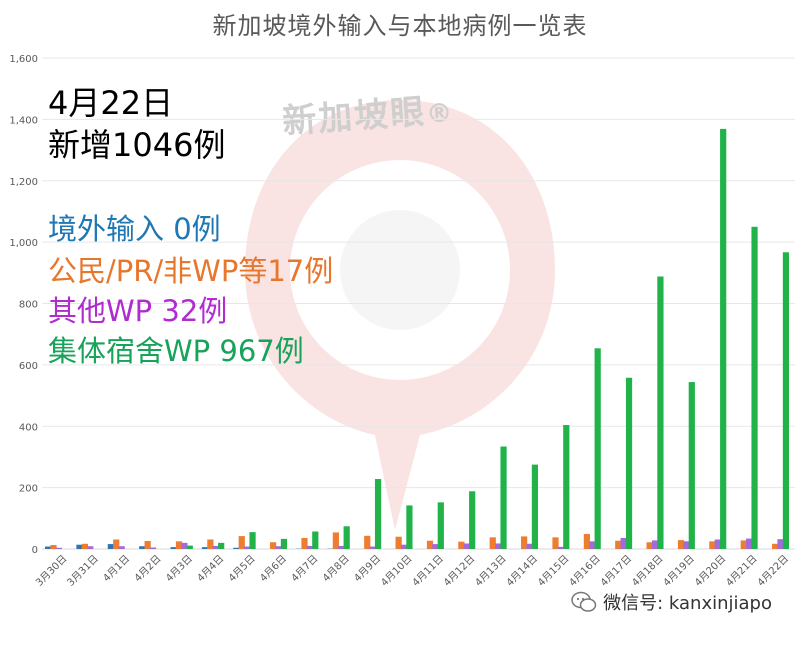 Image resolution: width=800 pixels, height=647 pixels. What do you see at coordinates (710, 571) in the screenshot?
I see `x-tick-label: 4月20日` at bounding box center [710, 571].